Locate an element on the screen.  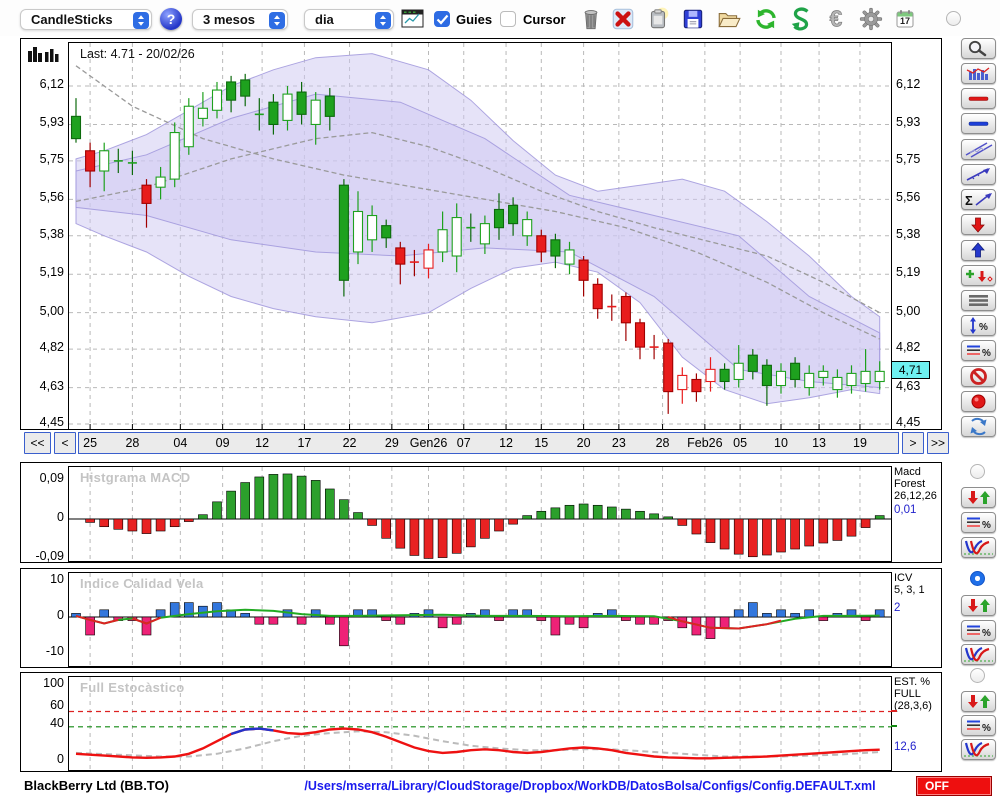
stoch-axis-label: 100 is located at coordinates (53, 683).